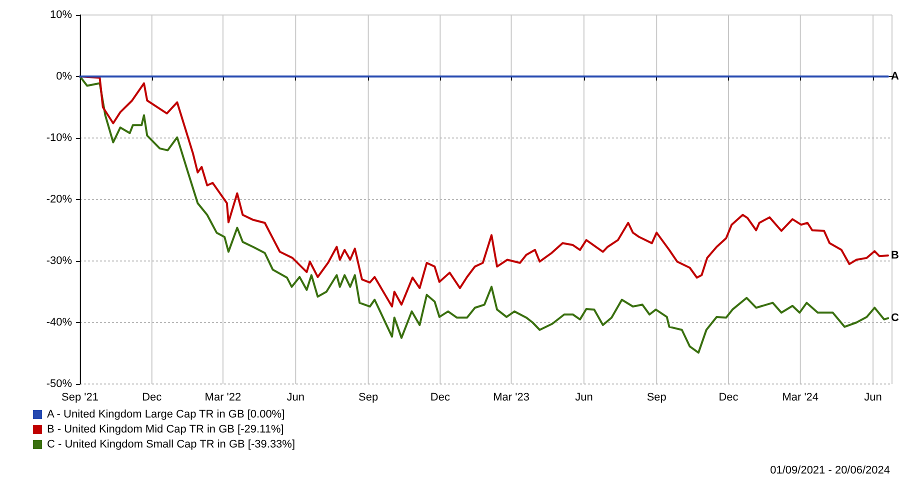 Image resolution: width=900 pixels, height=484 pixels. I want to click on y-tick-label: -10%, so click(59, 138).